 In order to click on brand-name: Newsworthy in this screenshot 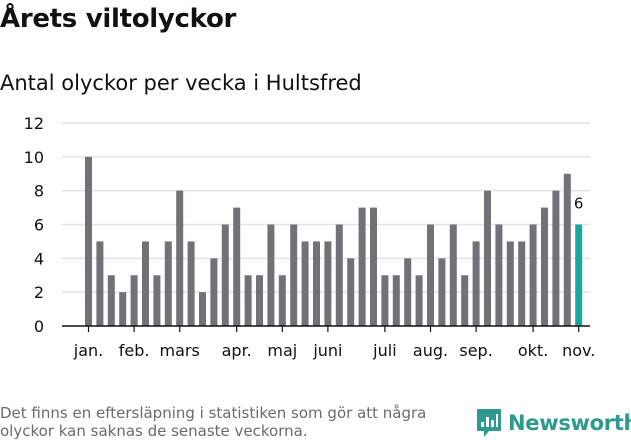, I will do `click(569, 423)`.